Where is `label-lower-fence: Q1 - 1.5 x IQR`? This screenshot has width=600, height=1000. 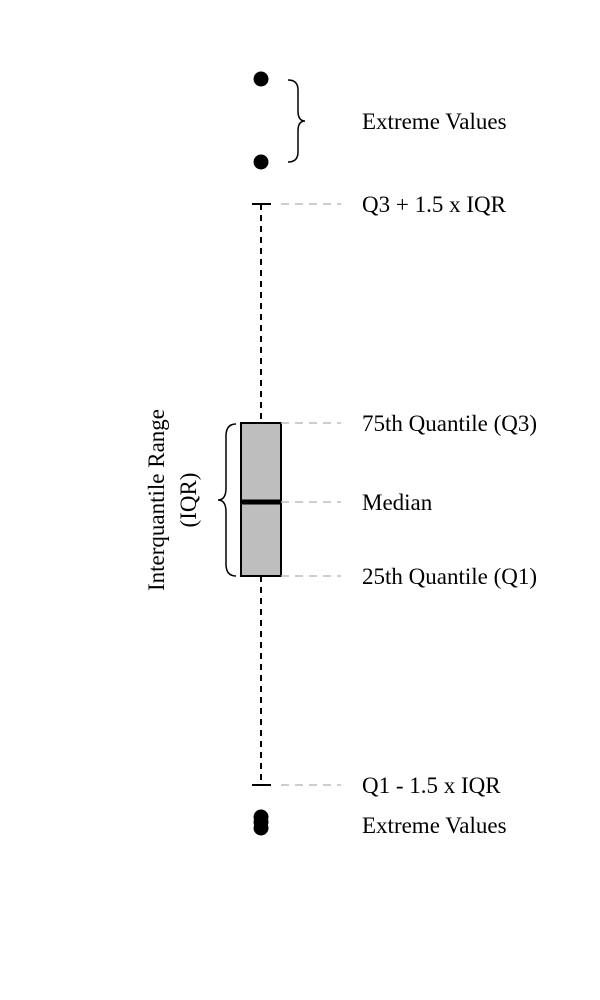 label-lower-fence: Q1 - 1.5 x IQR is located at coordinates (431, 785).